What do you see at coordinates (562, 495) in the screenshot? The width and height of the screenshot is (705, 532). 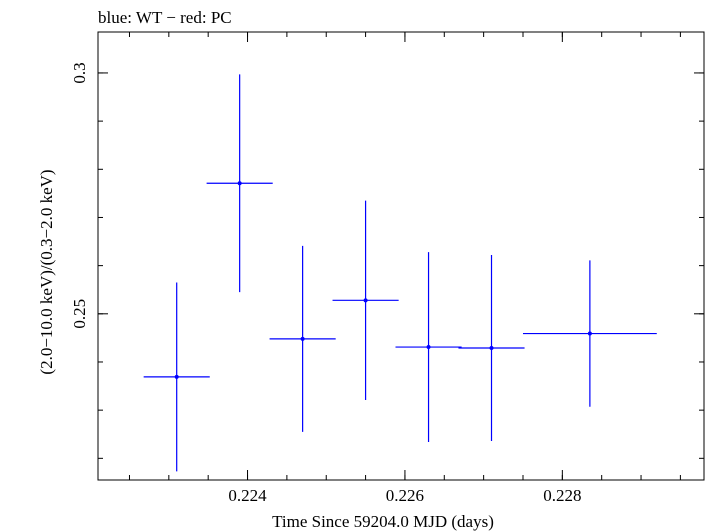 I see `x-tick-label: 0.228` at bounding box center [562, 495].